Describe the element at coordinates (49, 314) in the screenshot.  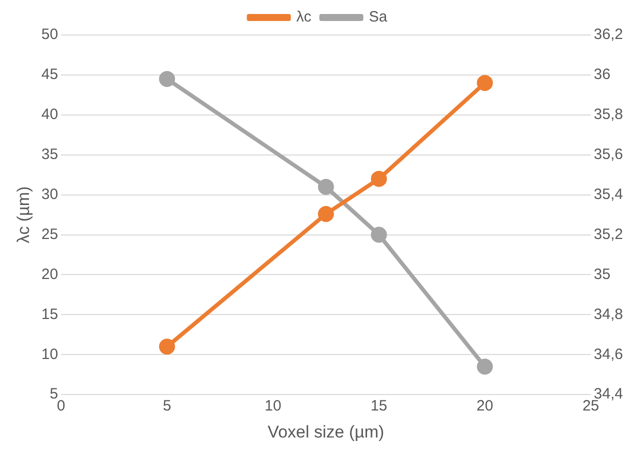
I see `y-tick-label: 15` at that location.